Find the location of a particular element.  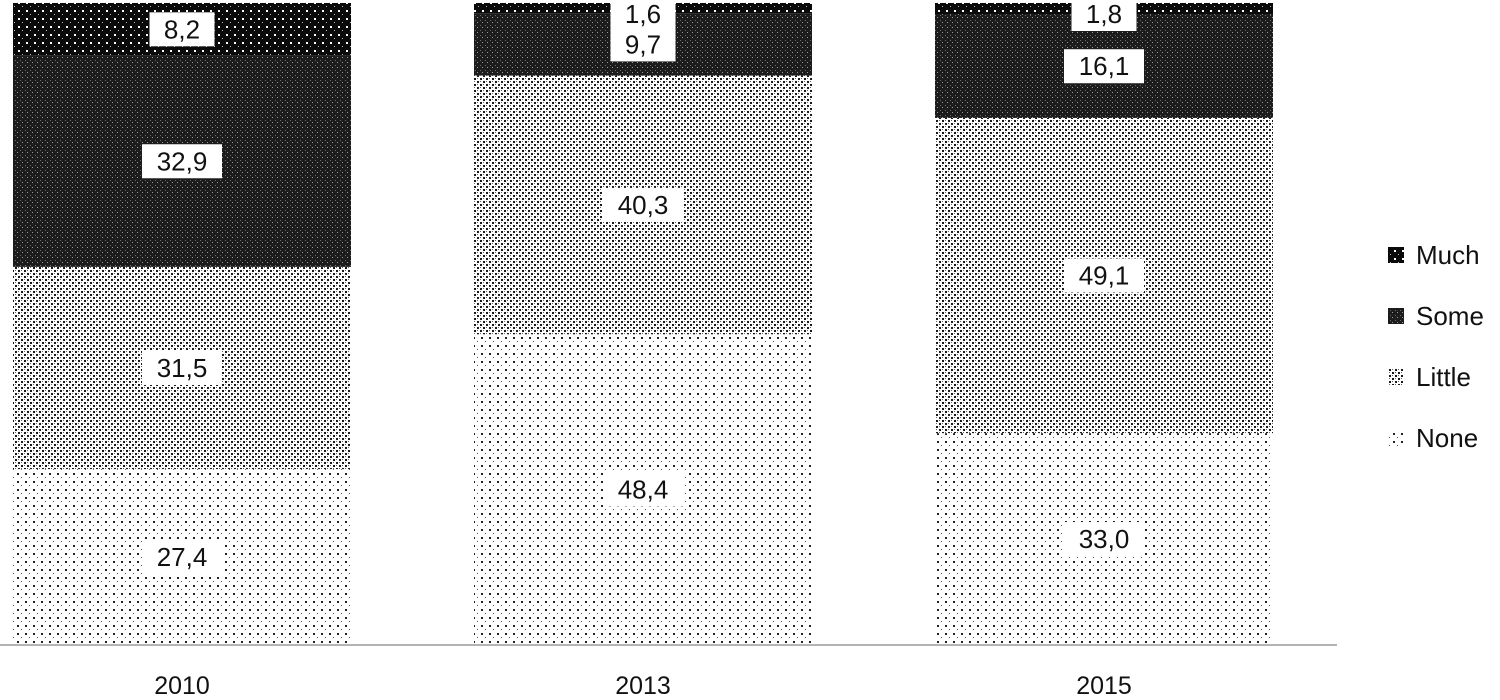

data-label-text: 49,1 is located at coordinates (1104, 276).